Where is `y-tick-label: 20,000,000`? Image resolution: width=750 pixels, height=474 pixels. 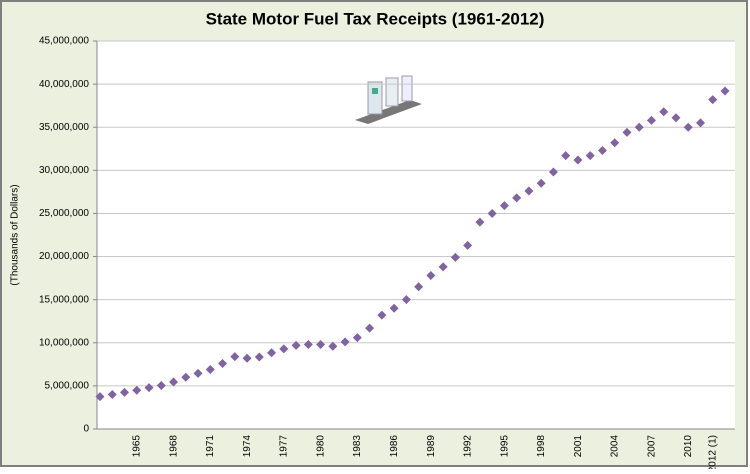
y-tick-label: 20,000,000 is located at coordinates (64, 256).